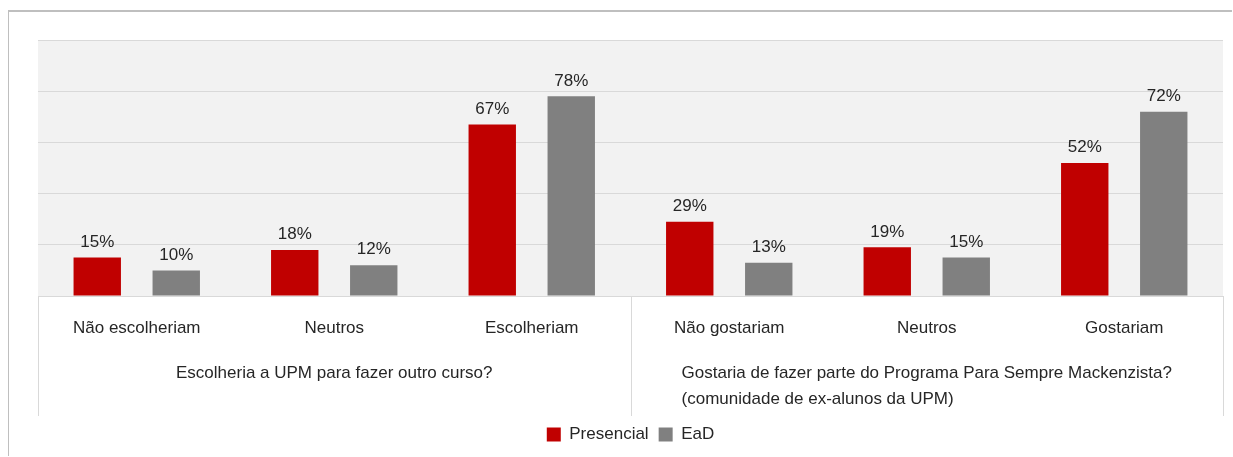 The width and height of the screenshot is (1233, 457). Describe the element at coordinates (609, 434) in the screenshot. I see `legend-label: Presencial` at that location.